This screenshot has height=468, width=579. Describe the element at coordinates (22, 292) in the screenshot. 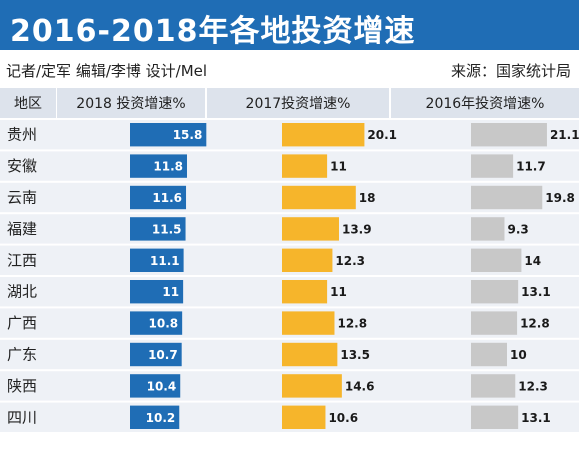

I see `region-label: 湖北` at that location.